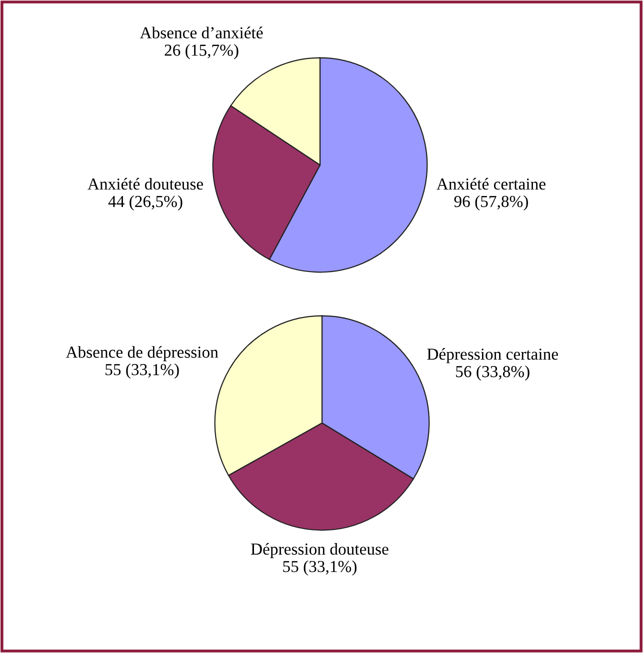 The height and width of the screenshot is (653, 643). I want to click on data-label: 44 (26,5%), so click(145, 202).